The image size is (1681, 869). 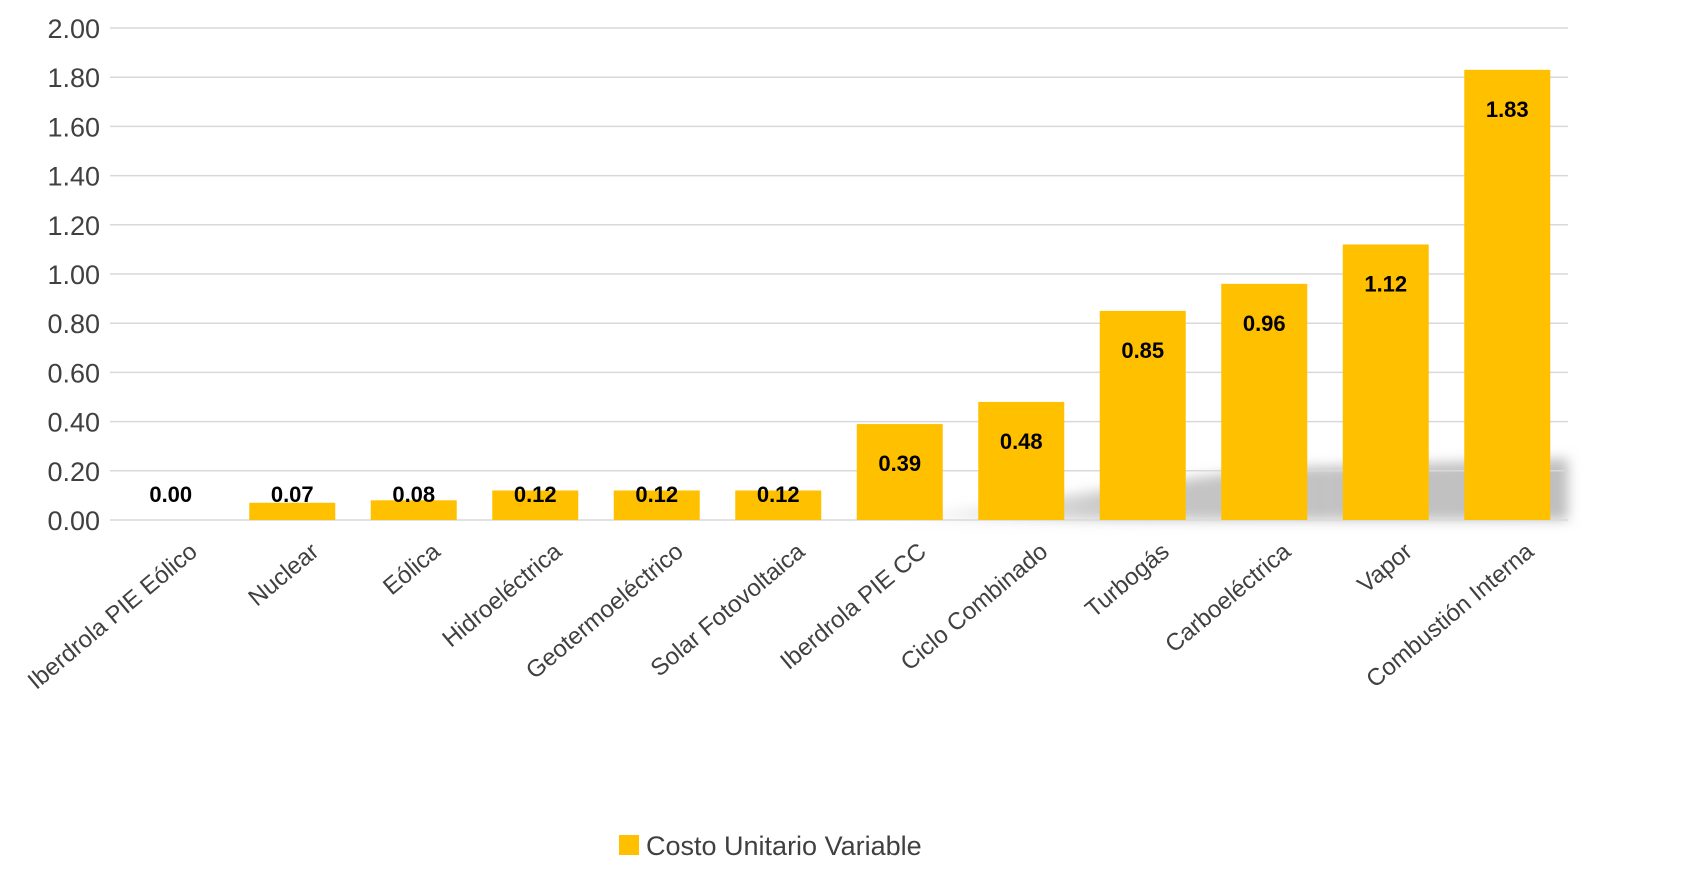 I want to click on x-tick-label: Iberdrola PIE Eólico, so click(x=113, y=616).